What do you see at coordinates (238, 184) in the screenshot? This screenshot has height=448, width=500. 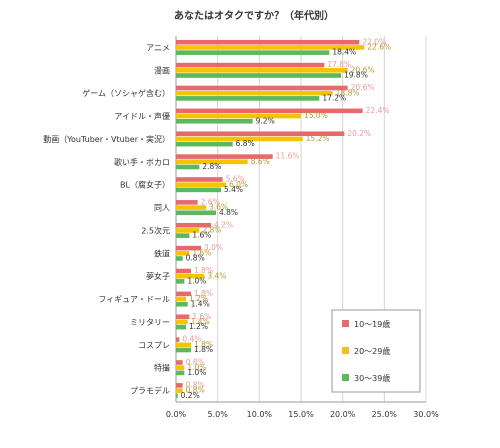 I see `data-label: 6.0%` at bounding box center [238, 184].